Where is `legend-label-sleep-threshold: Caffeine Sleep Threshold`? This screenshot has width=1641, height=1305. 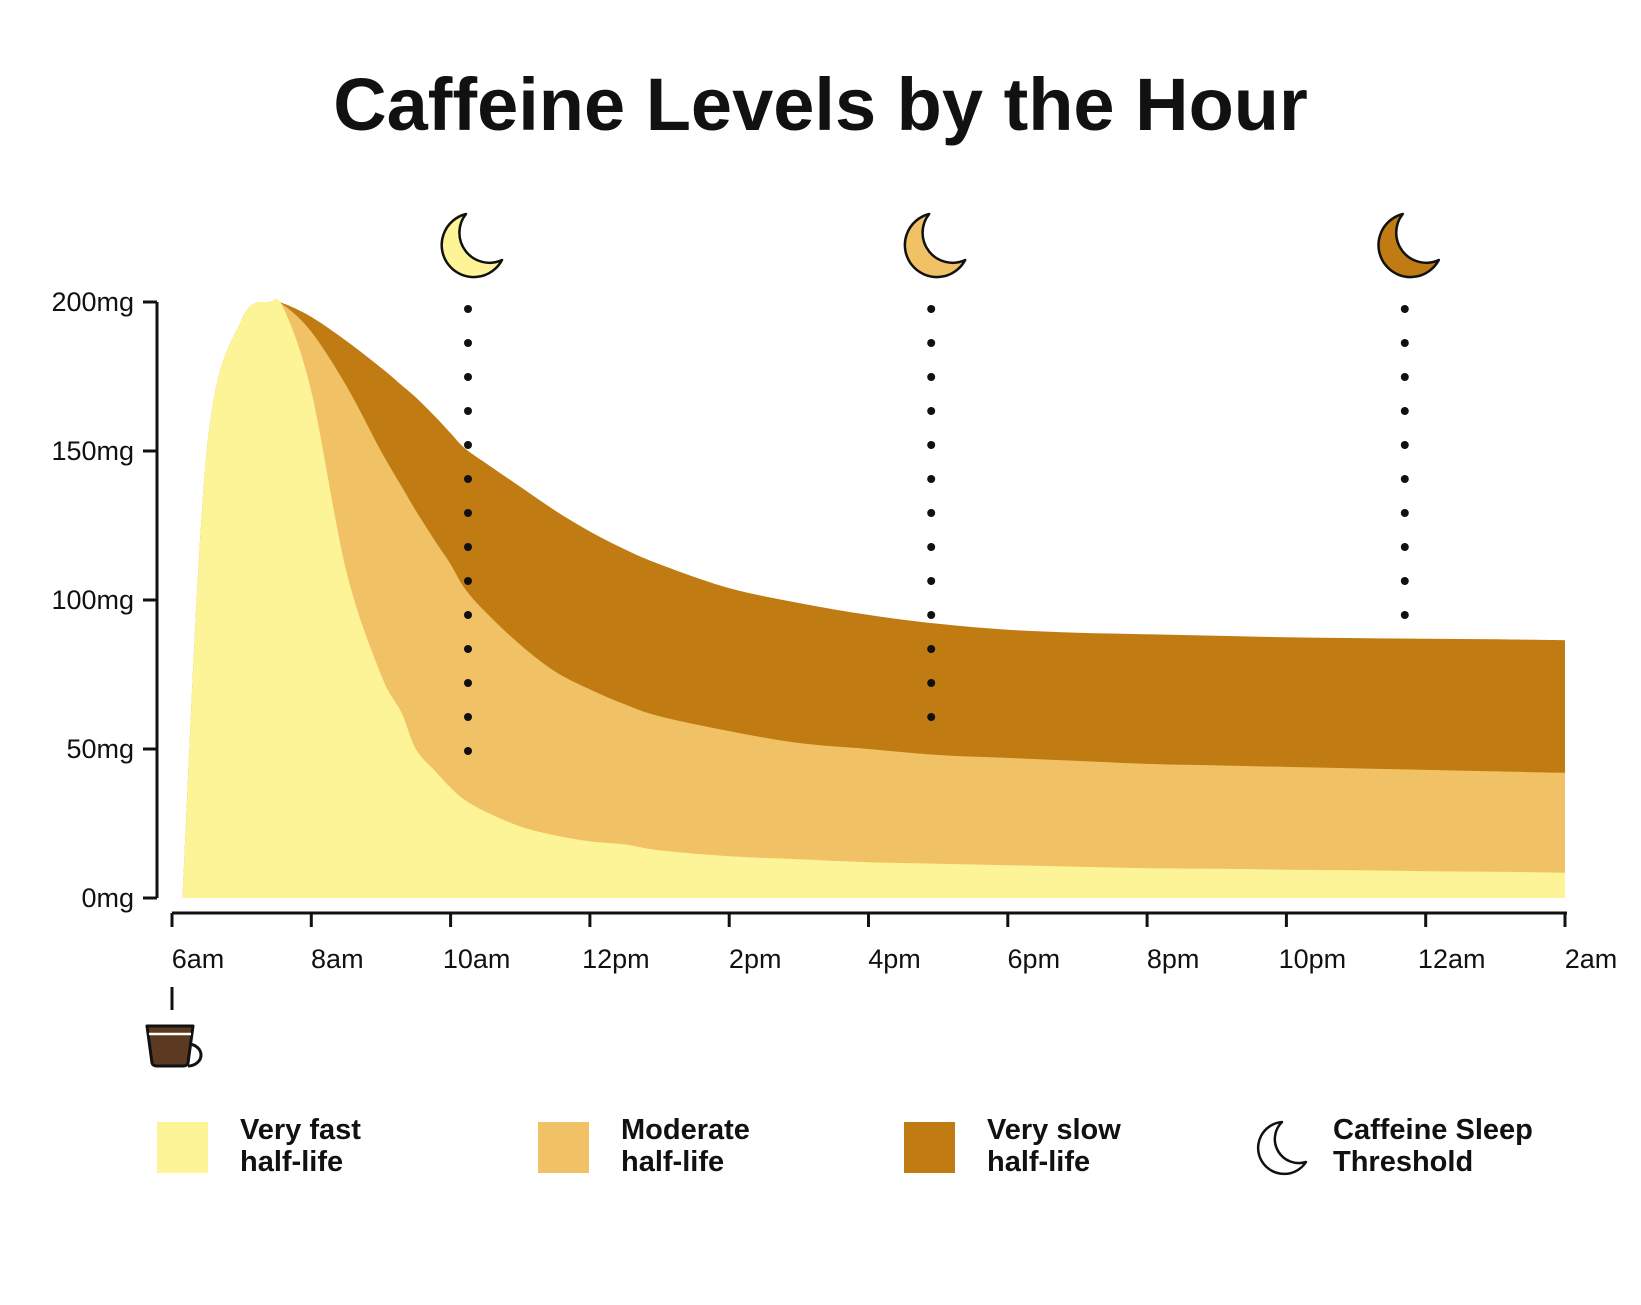
legend-label-sleep-threshold: Caffeine Sleep Threshold is located at coordinates (1473, 1146).